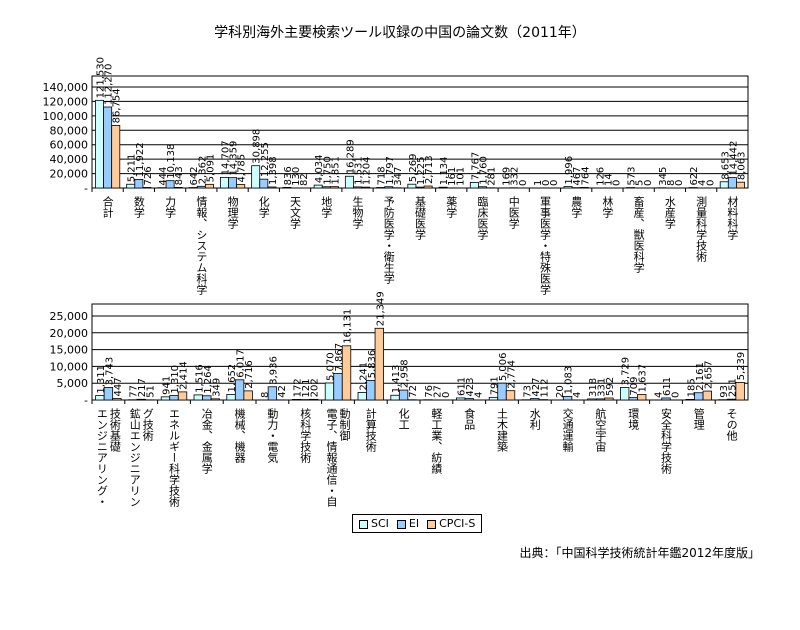  I want to click on x-category-label: 数学, so click(138, 207).